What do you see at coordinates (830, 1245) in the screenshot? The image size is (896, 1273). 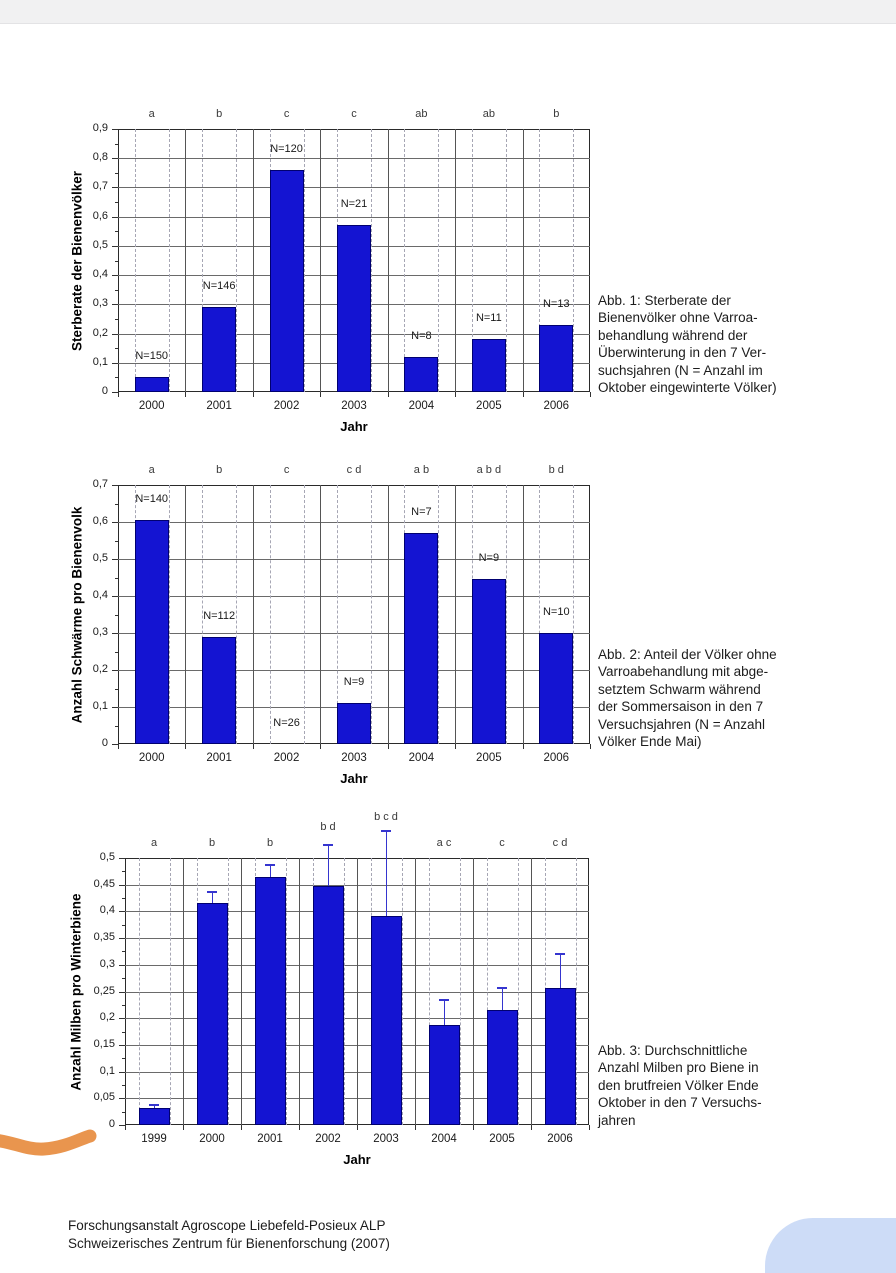 I see `chat-widget-button` at bounding box center [830, 1245].